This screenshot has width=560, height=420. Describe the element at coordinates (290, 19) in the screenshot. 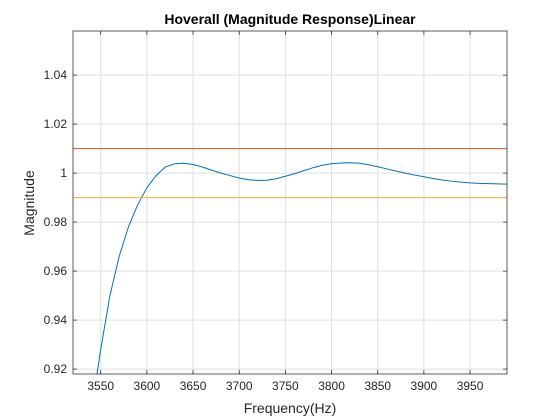

I see `chart-title: Hoverall (Magnitude Response)Linear` at that location.